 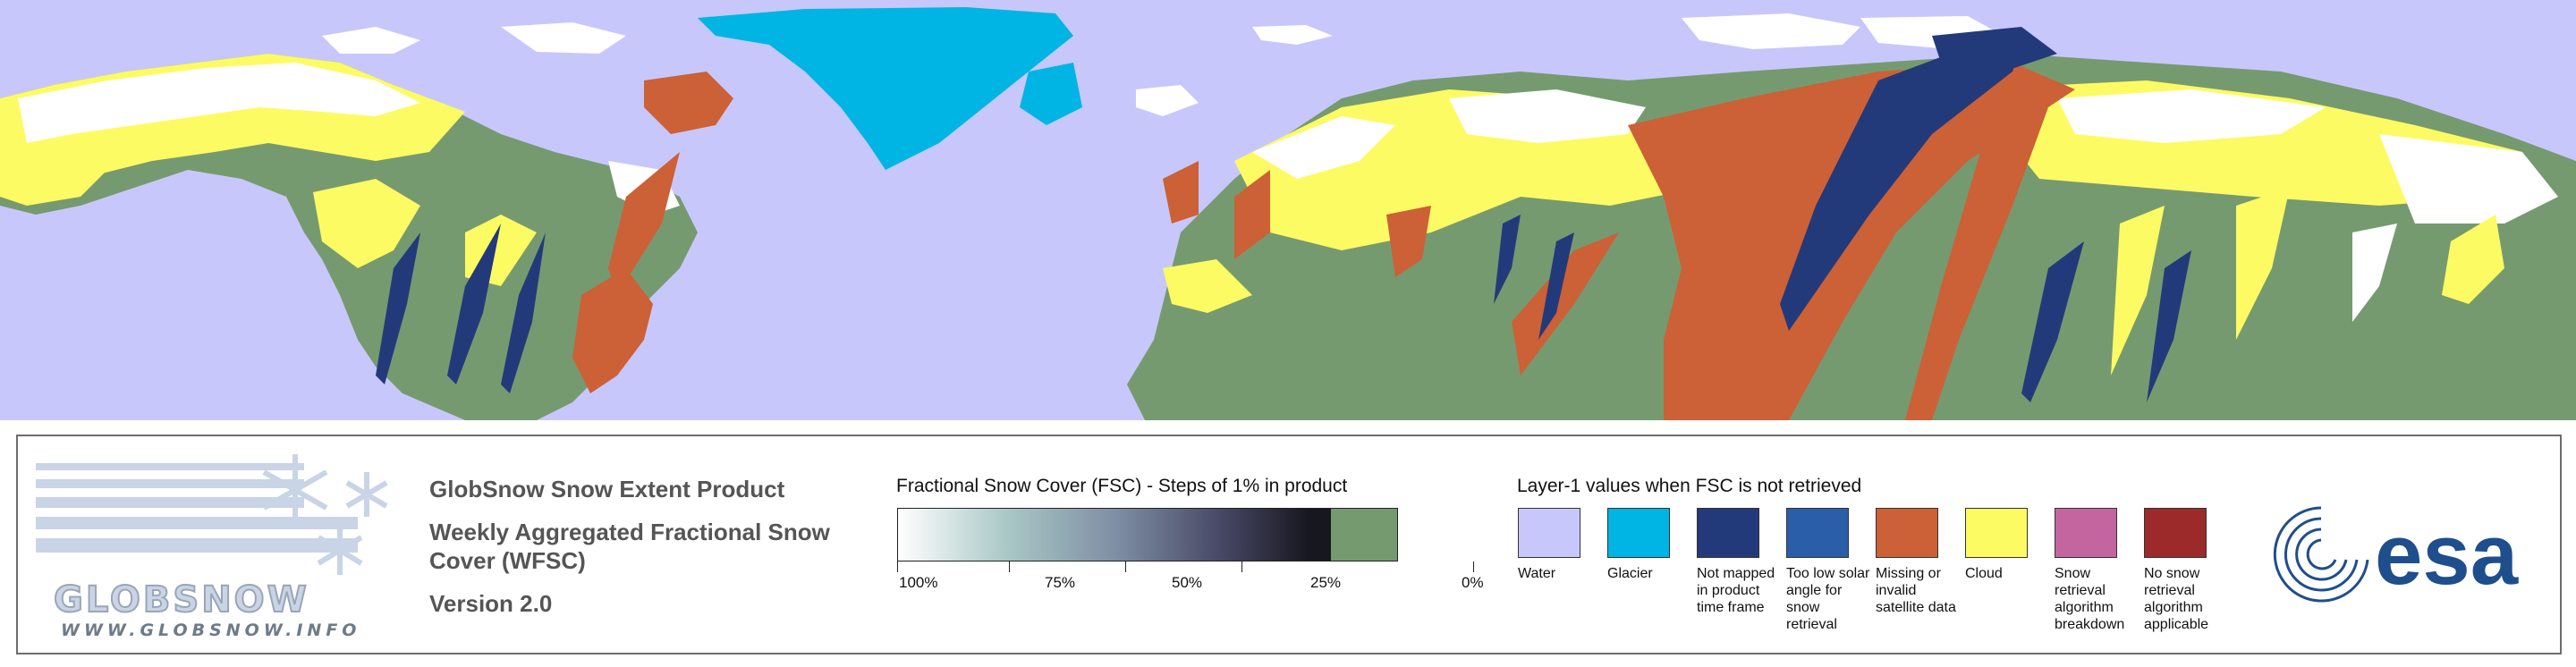 I want to click on product-subtitle-line2: Cover (WFSC), so click(x=507, y=560).